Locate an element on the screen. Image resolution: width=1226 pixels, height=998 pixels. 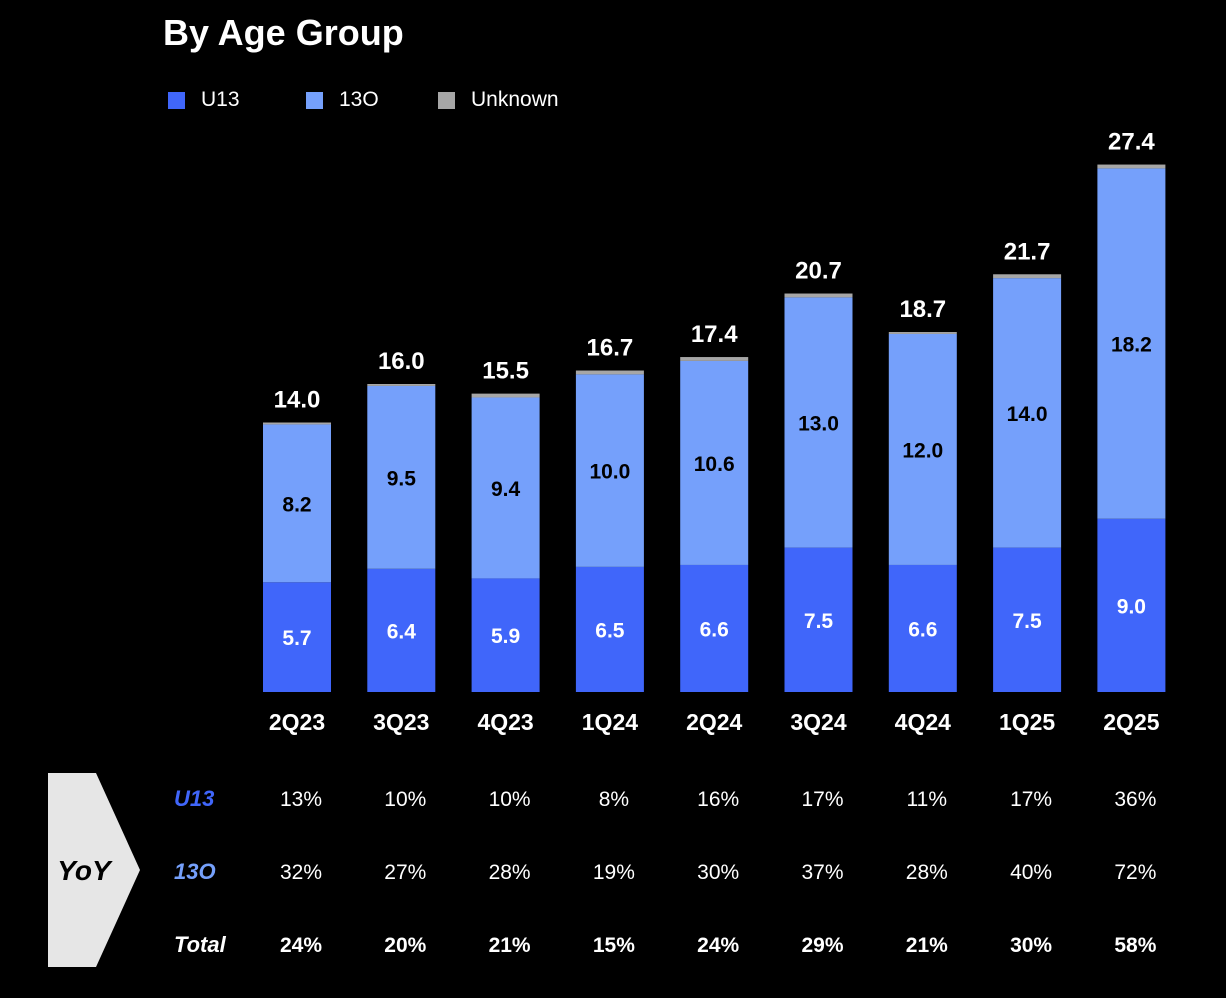
bar-u13-3q23 is located at coordinates (401, 630).